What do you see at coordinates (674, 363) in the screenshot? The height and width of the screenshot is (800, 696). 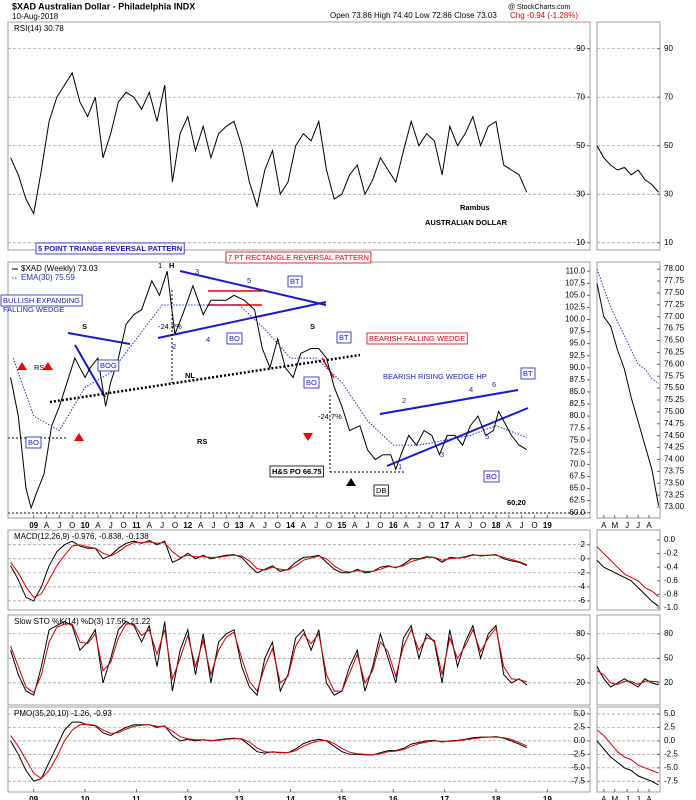 I see `y-tick-label: 76.00` at bounding box center [674, 363].